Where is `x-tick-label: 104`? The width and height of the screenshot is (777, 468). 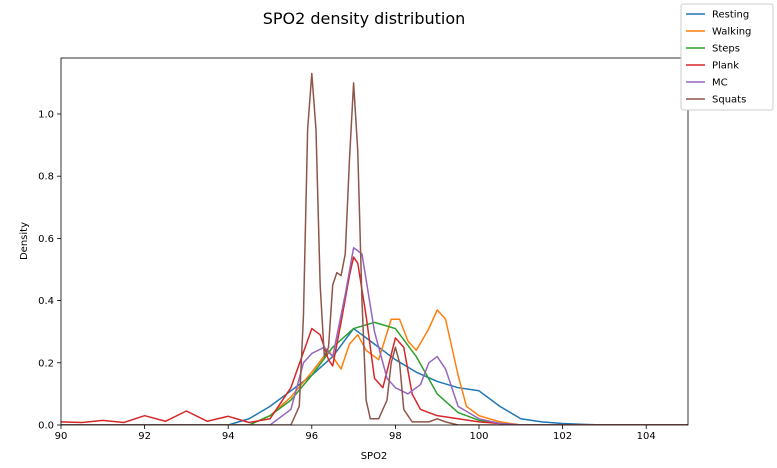 x-tick-label: 104 is located at coordinates (646, 436).